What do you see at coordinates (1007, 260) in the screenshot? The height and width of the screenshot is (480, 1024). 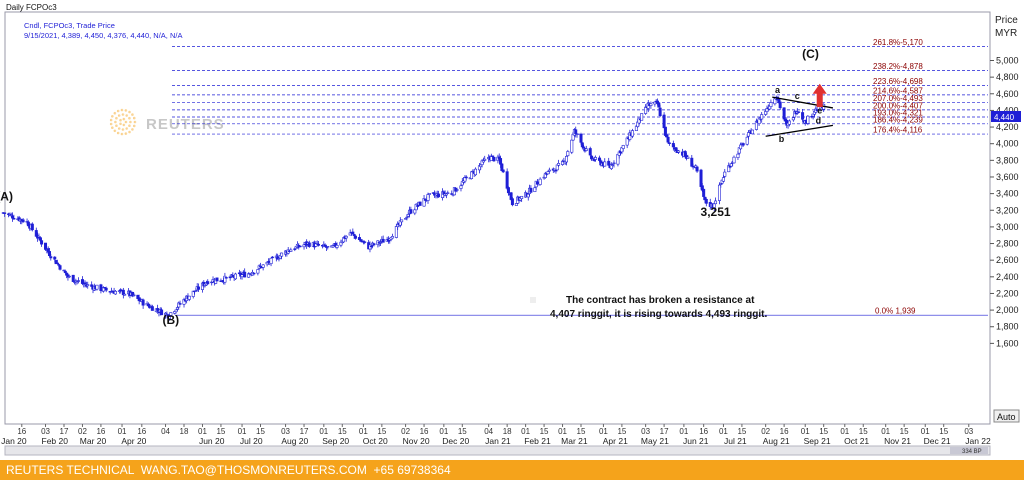 I see `price-tick-label: 2,600` at bounding box center [1007, 260].